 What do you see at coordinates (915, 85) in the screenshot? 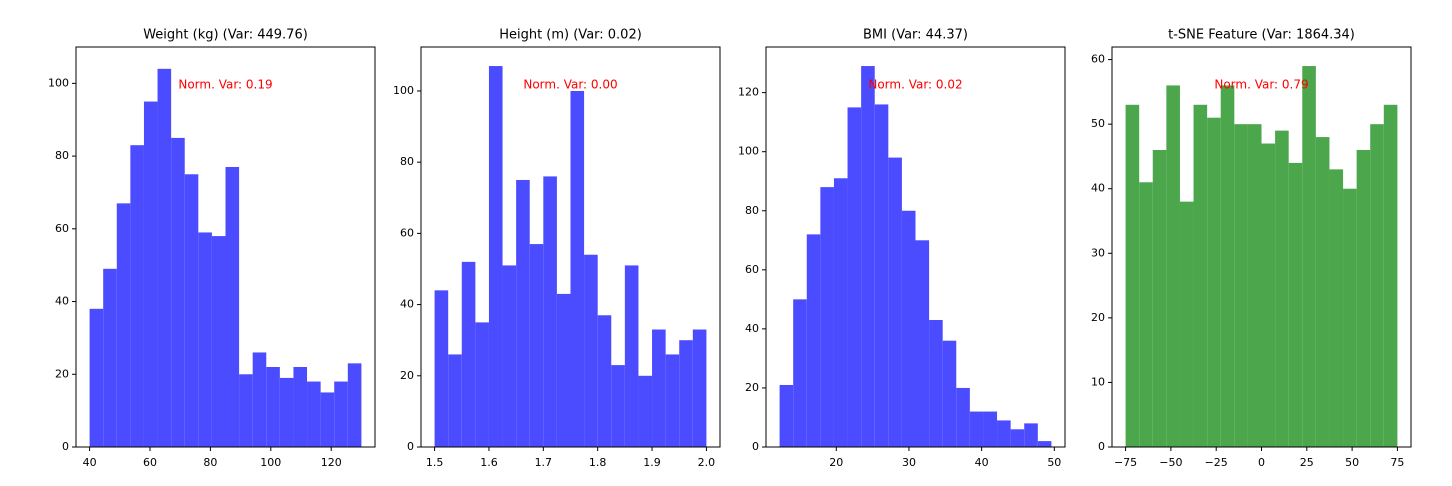
I see `annotation: Norm. Var: 0.02` at bounding box center [915, 85].